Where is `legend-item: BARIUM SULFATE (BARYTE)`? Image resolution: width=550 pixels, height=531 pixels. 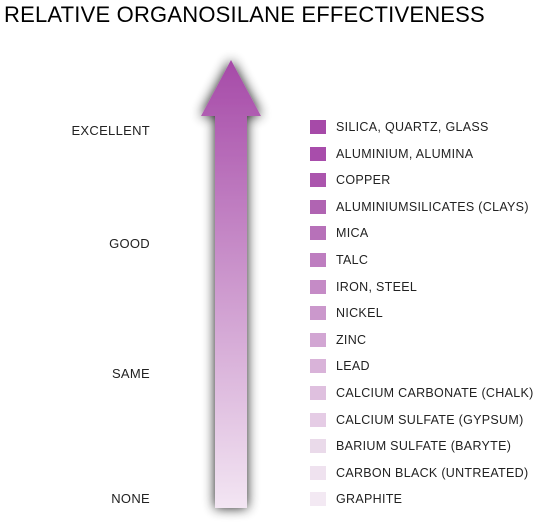 legend-item: BARIUM SULFATE (BARYTE) is located at coordinates (410, 446).